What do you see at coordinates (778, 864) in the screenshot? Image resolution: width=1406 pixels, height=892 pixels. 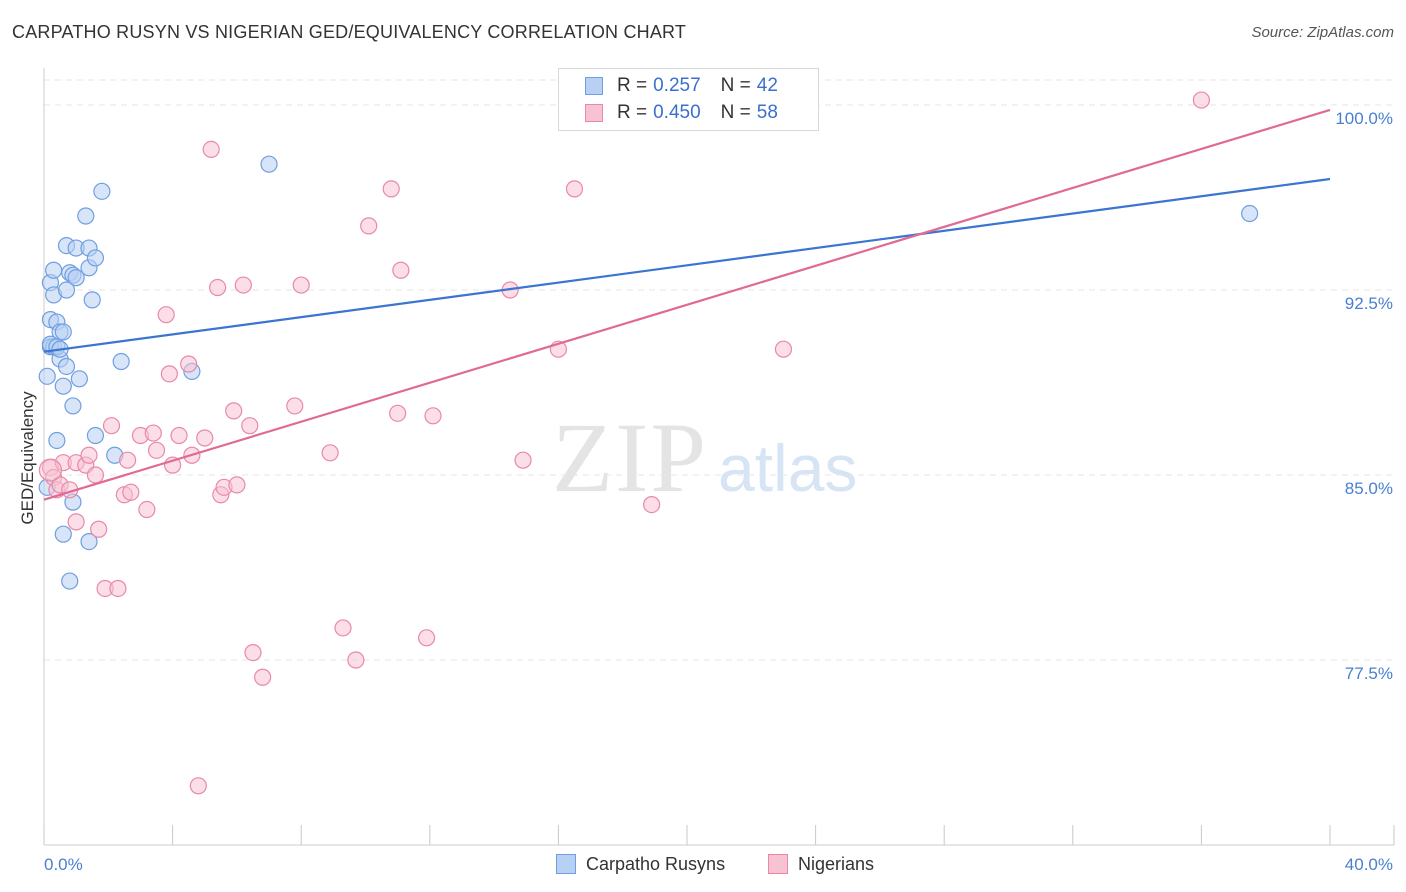 I see `series-swatch-pink` at bounding box center [778, 864].